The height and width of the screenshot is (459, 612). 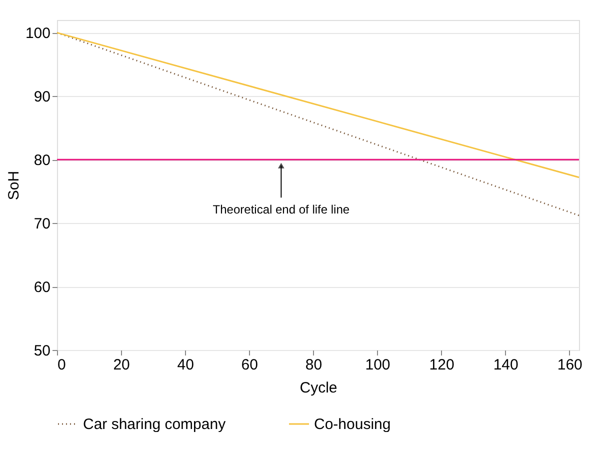 I want to click on x-tick-label: 160, so click(x=569, y=365).